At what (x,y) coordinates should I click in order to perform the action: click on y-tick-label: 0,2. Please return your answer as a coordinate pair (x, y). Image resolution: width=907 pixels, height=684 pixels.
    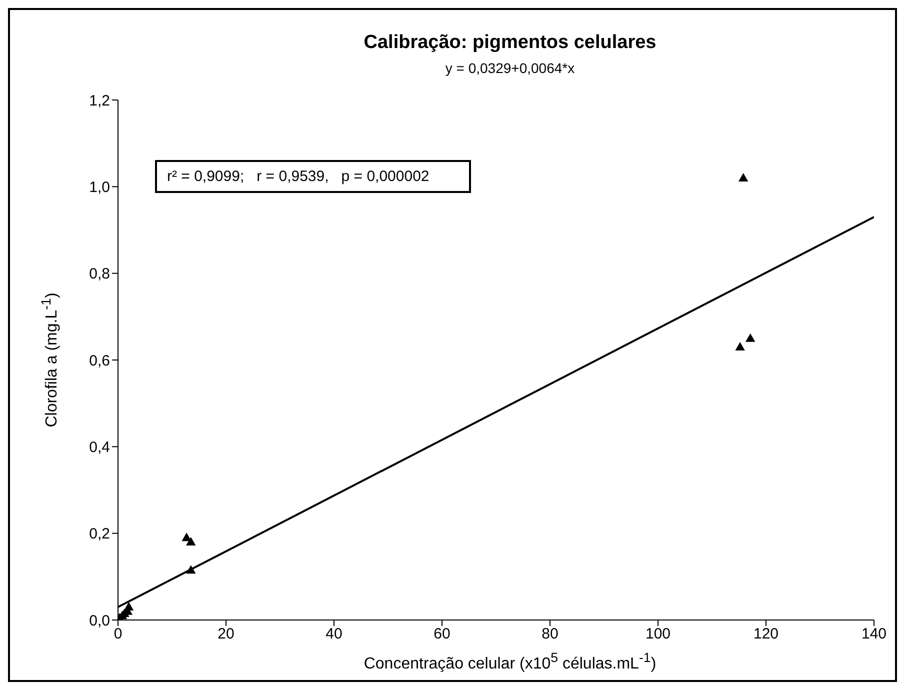
    Looking at the image, I should click on (99, 534).